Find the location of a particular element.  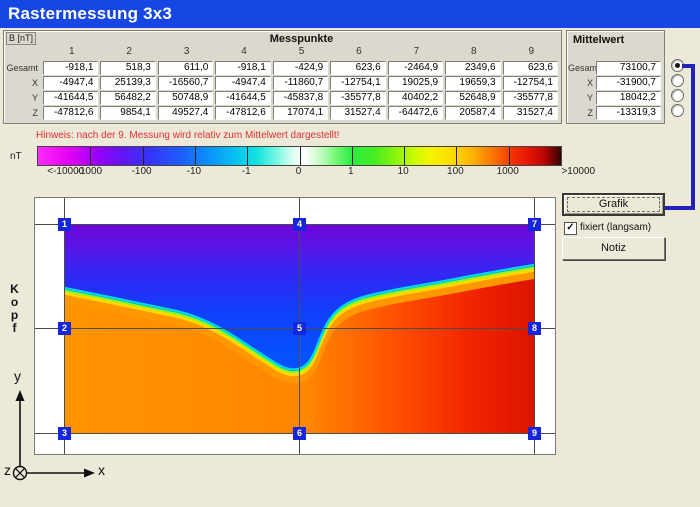

table-cell: -424,9 is located at coordinates (300, 67).